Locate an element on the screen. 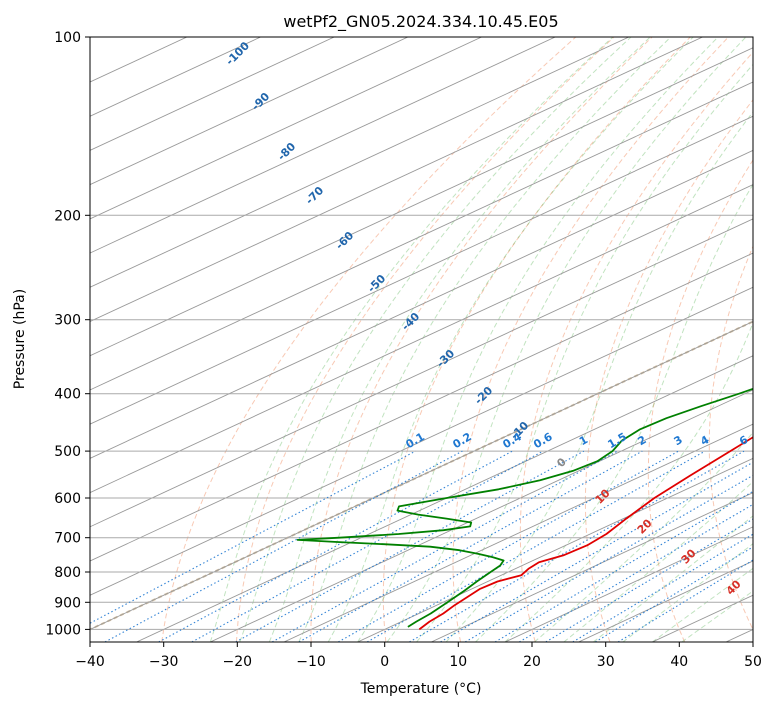  x-tick-label: 50 is located at coordinates (753, 662).